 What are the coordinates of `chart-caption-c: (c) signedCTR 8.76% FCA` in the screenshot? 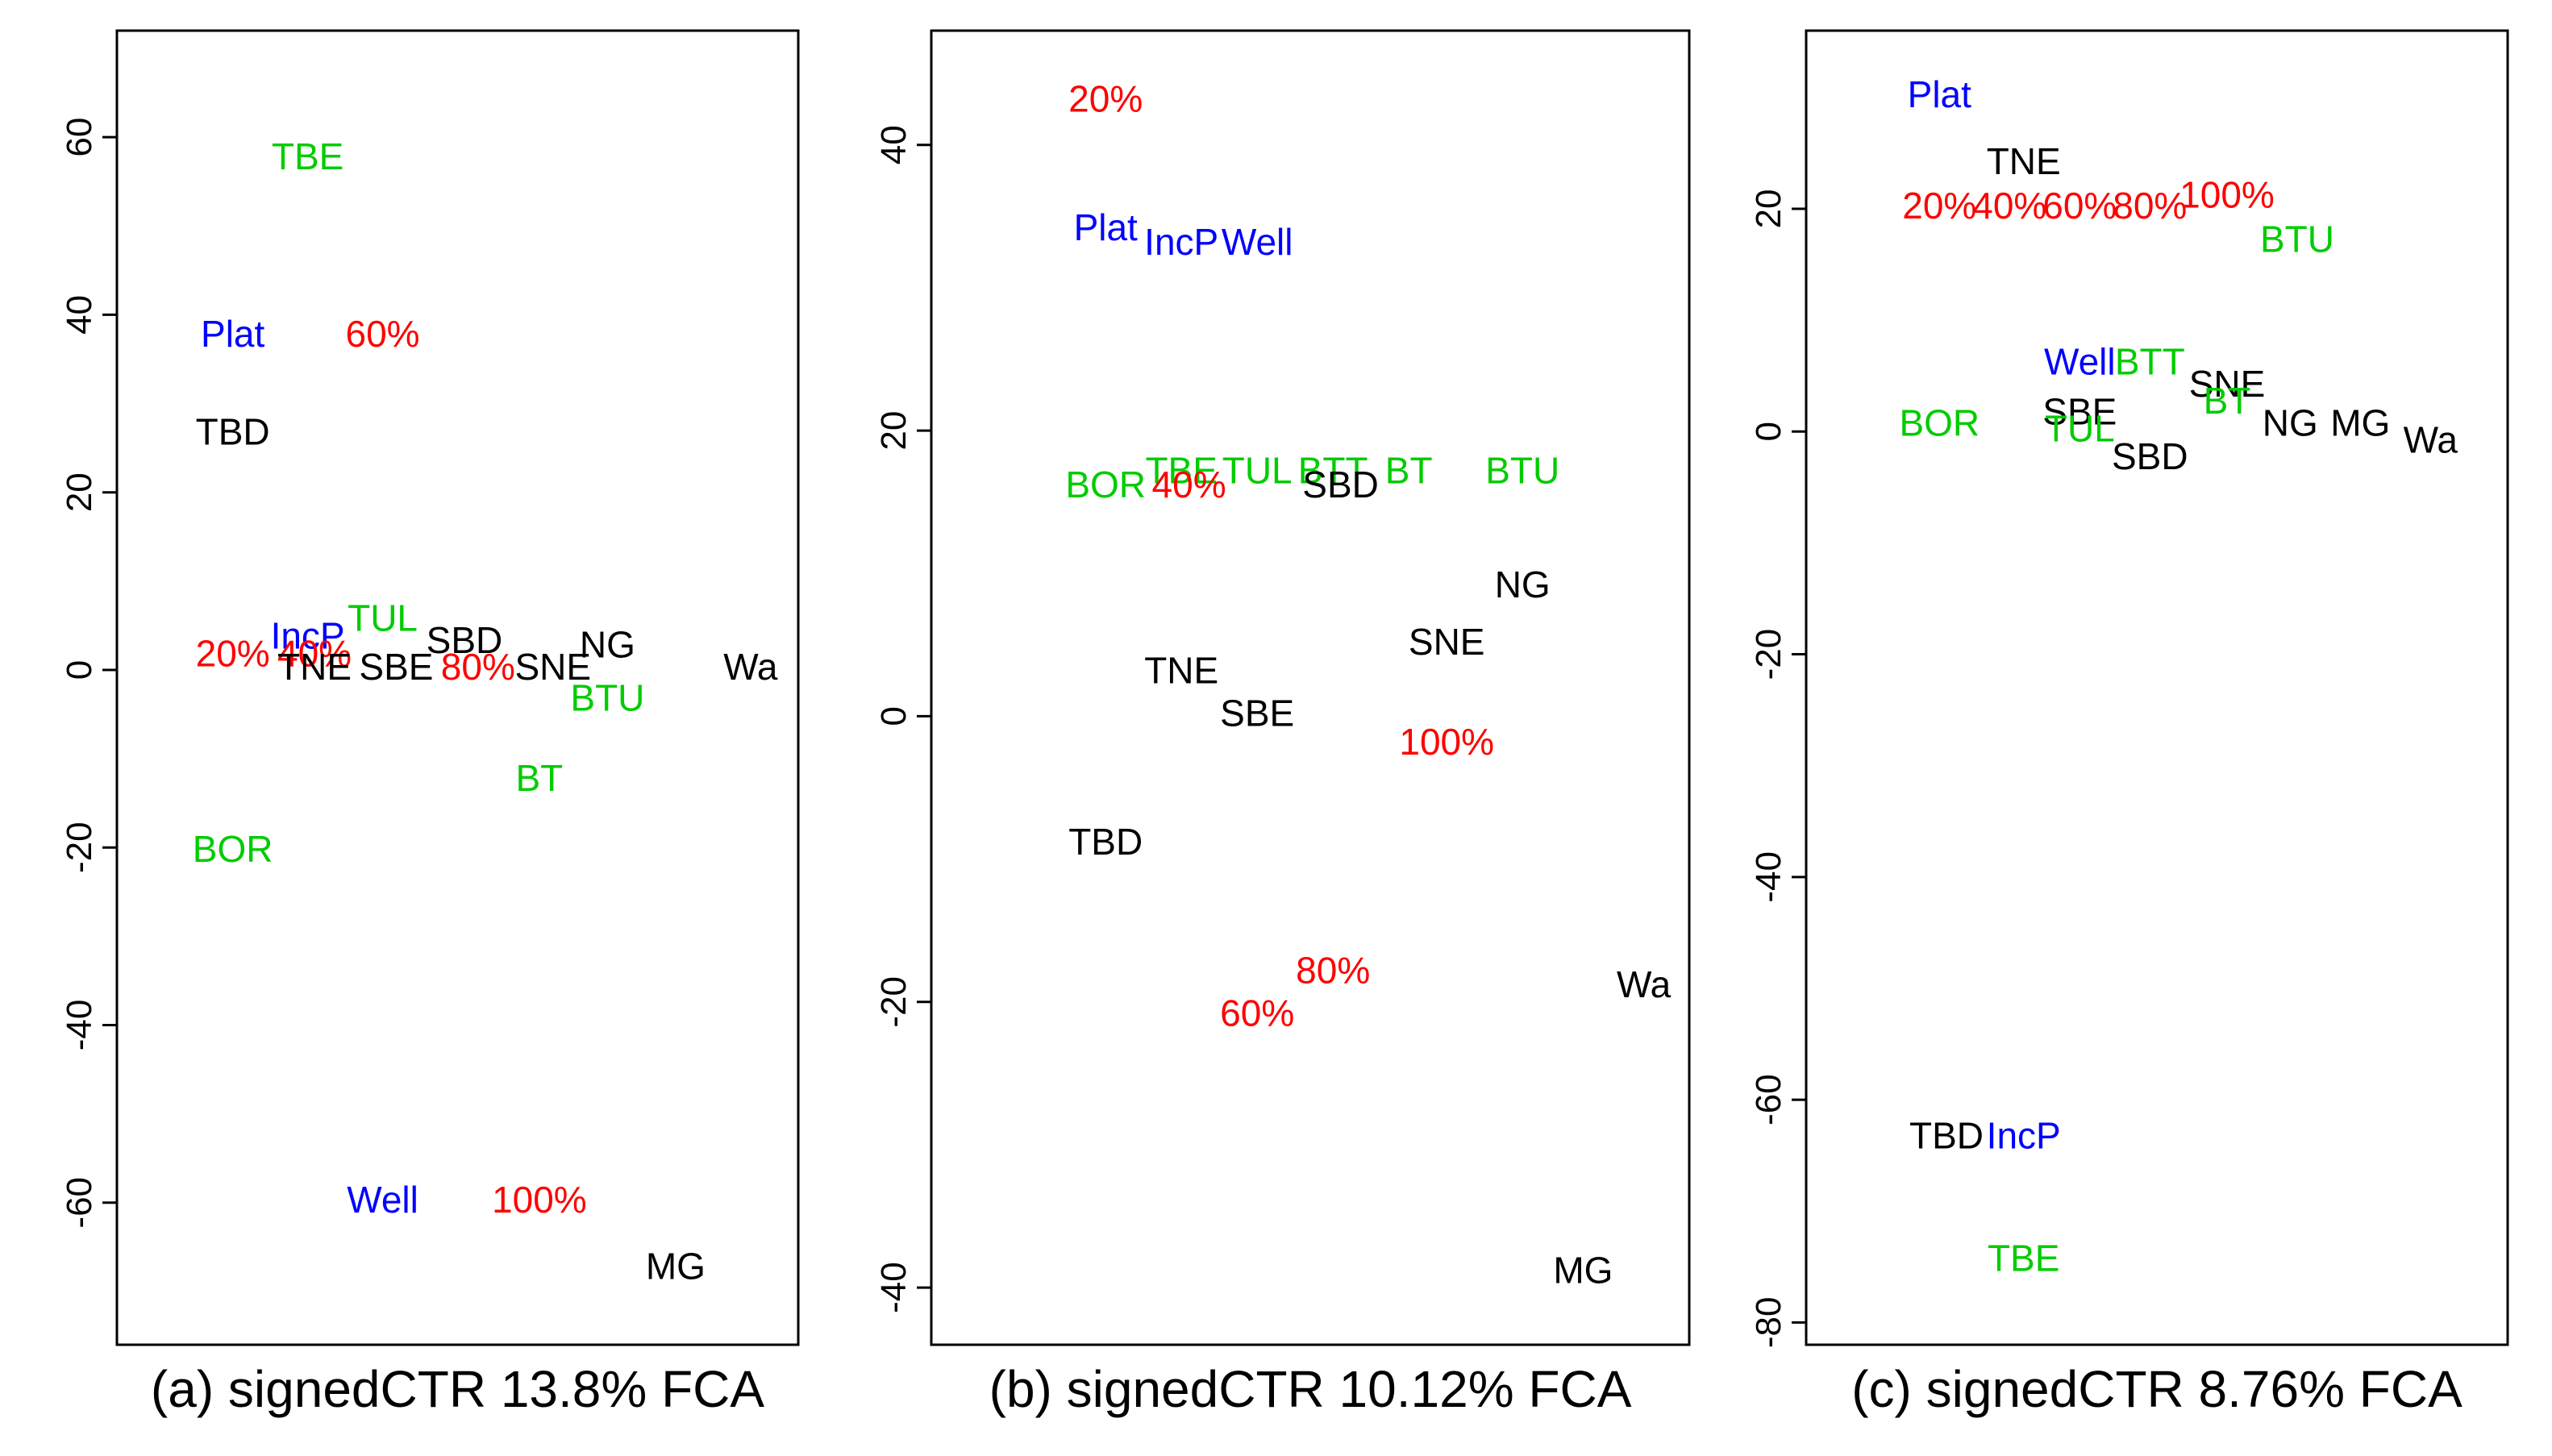 It's located at (2156, 1389).